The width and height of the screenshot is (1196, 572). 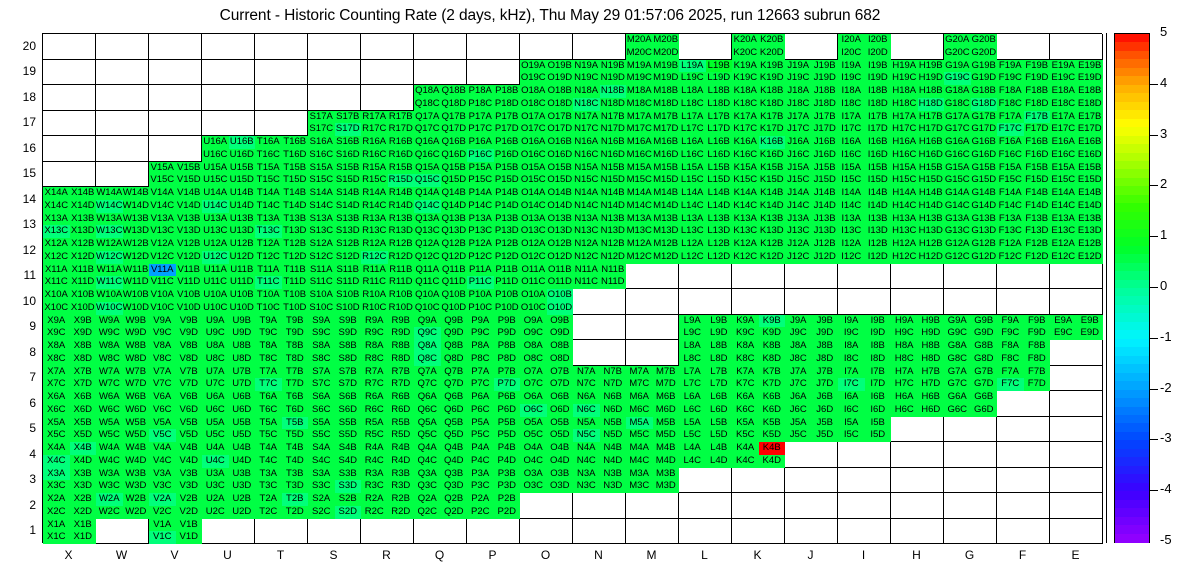 What do you see at coordinates (877, 435) in the screenshot?
I see `quadrant-I5D: I5D` at bounding box center [877, 435].